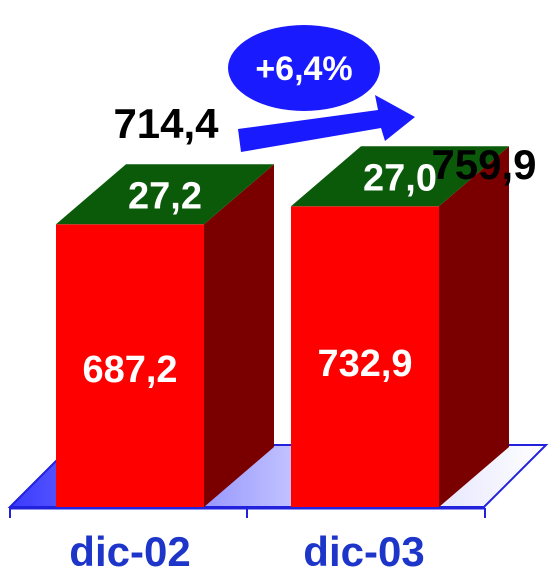  What do you see at coordinates (326, 123) in the screenshot?
I see `growth-arrow` at bounding box center [326, 123].